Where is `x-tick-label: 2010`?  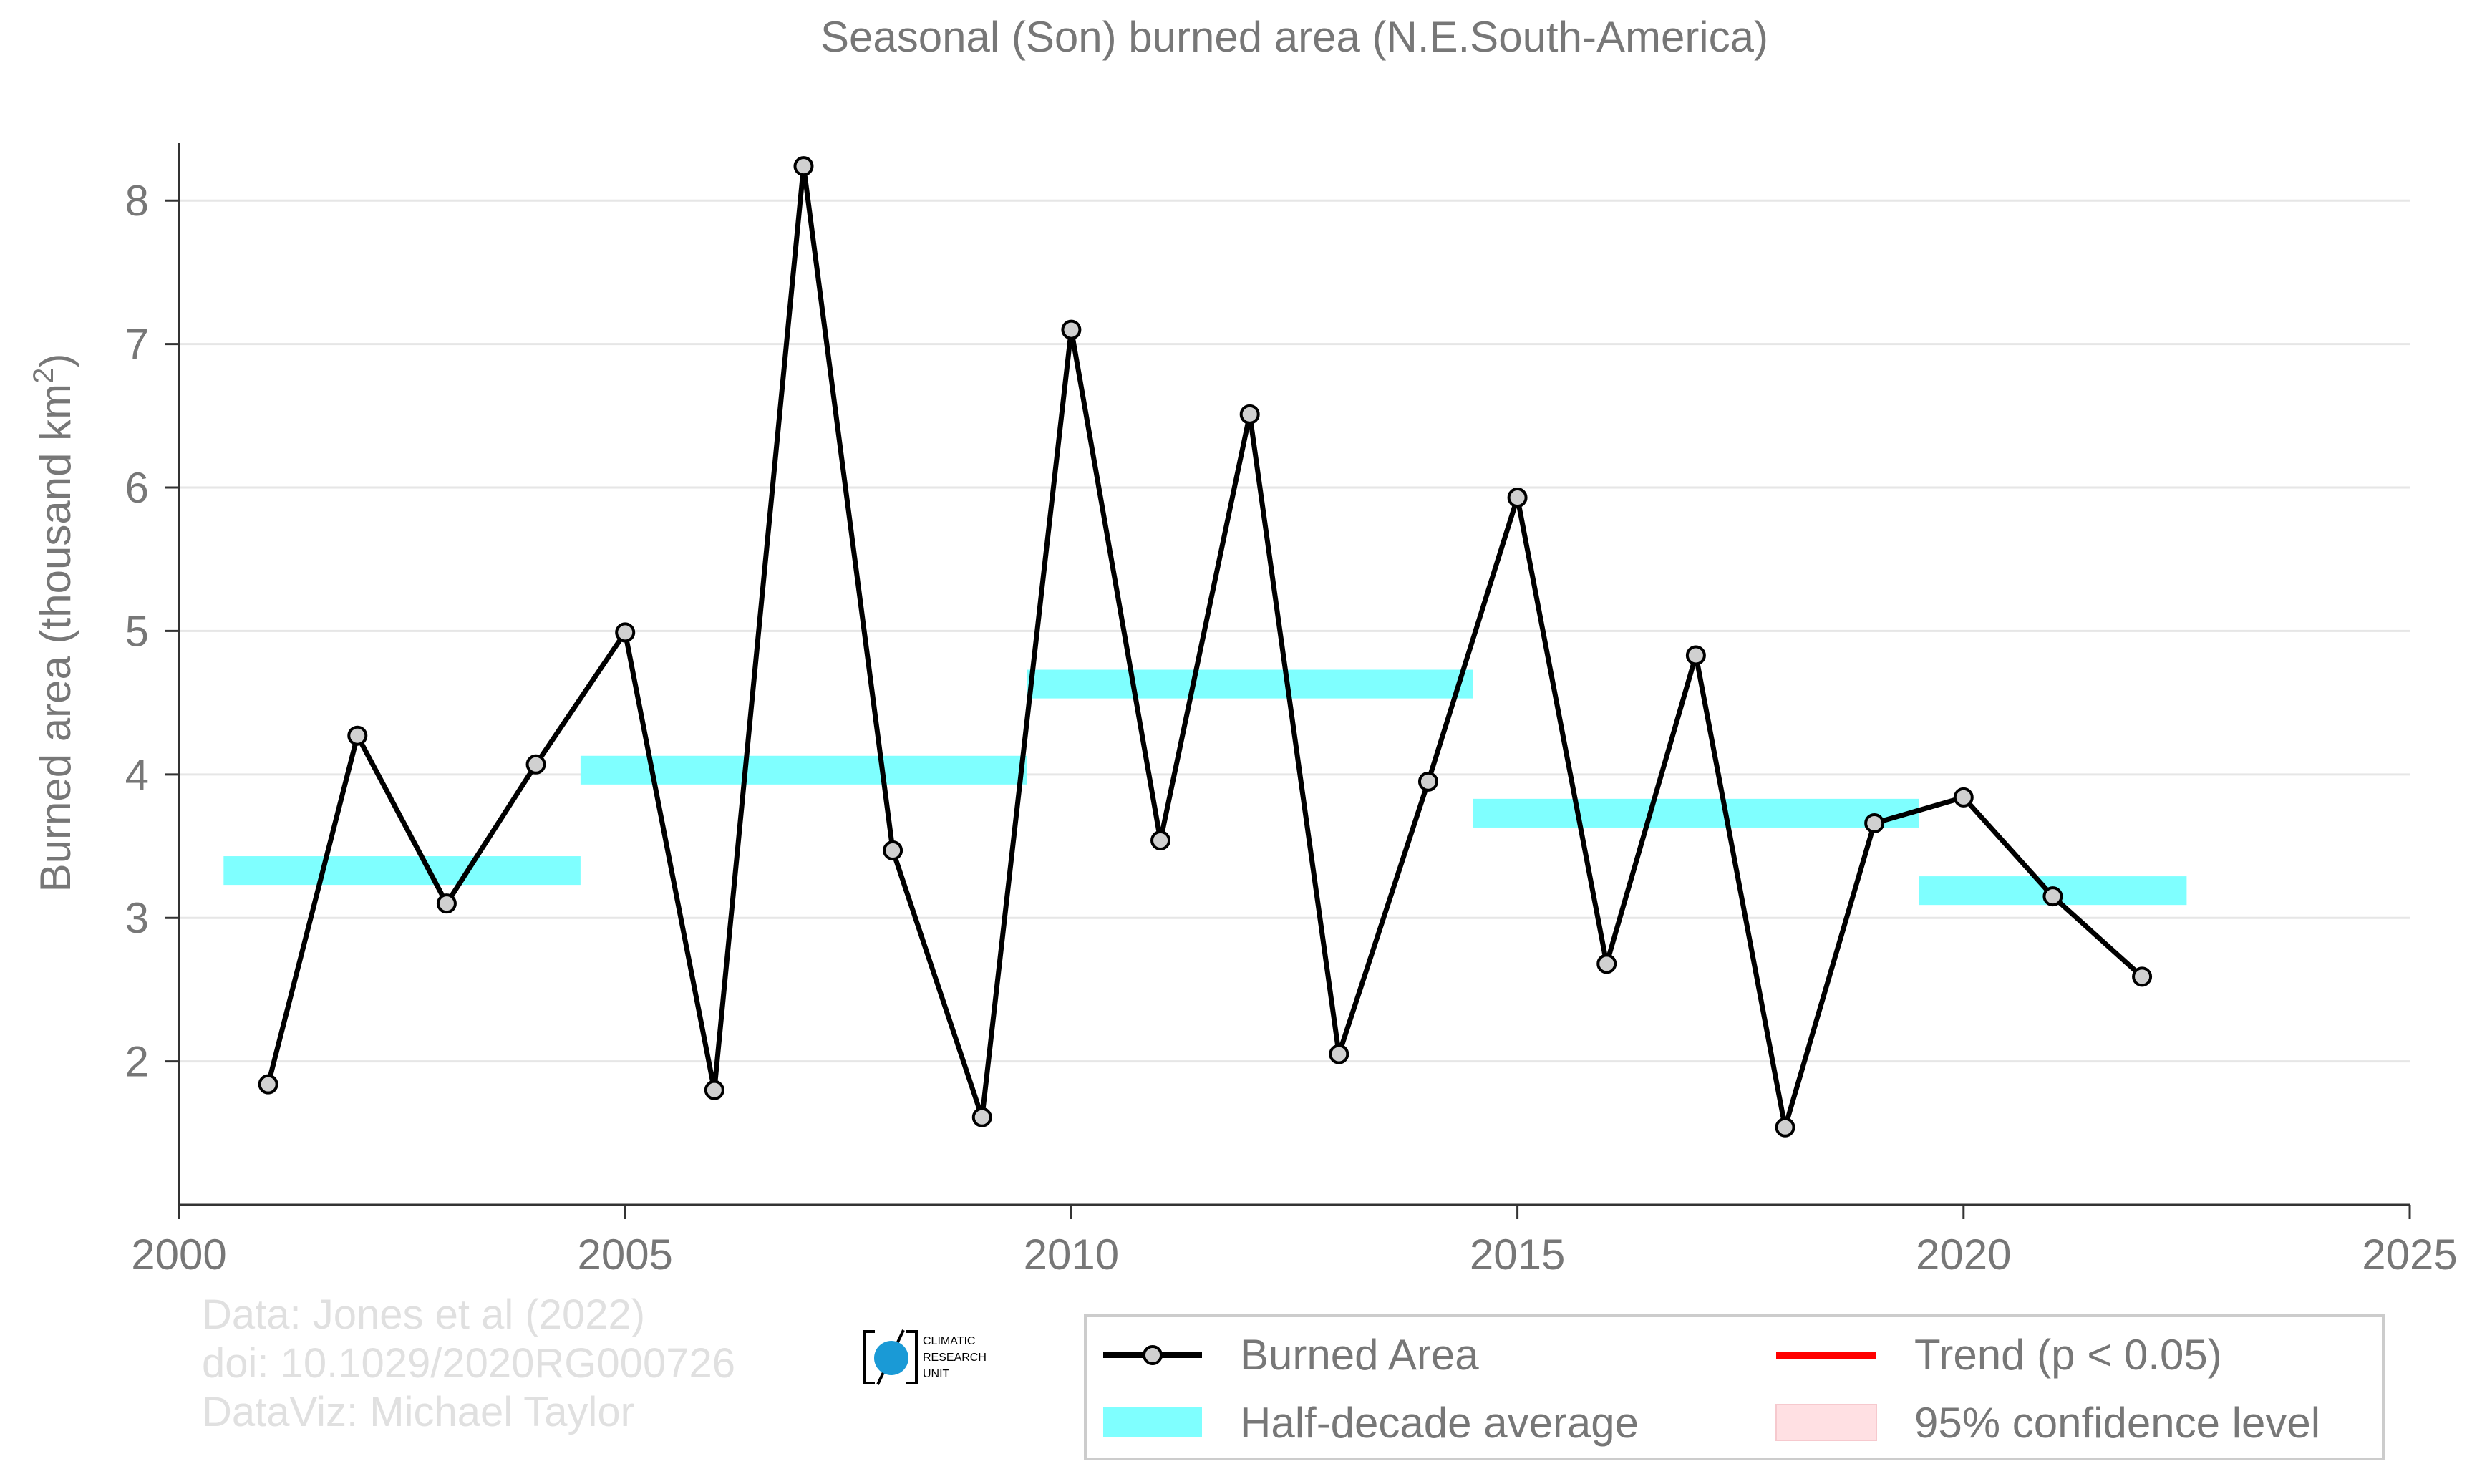 x-tick-label: 2010 is located at coordinates (1071, 1255).